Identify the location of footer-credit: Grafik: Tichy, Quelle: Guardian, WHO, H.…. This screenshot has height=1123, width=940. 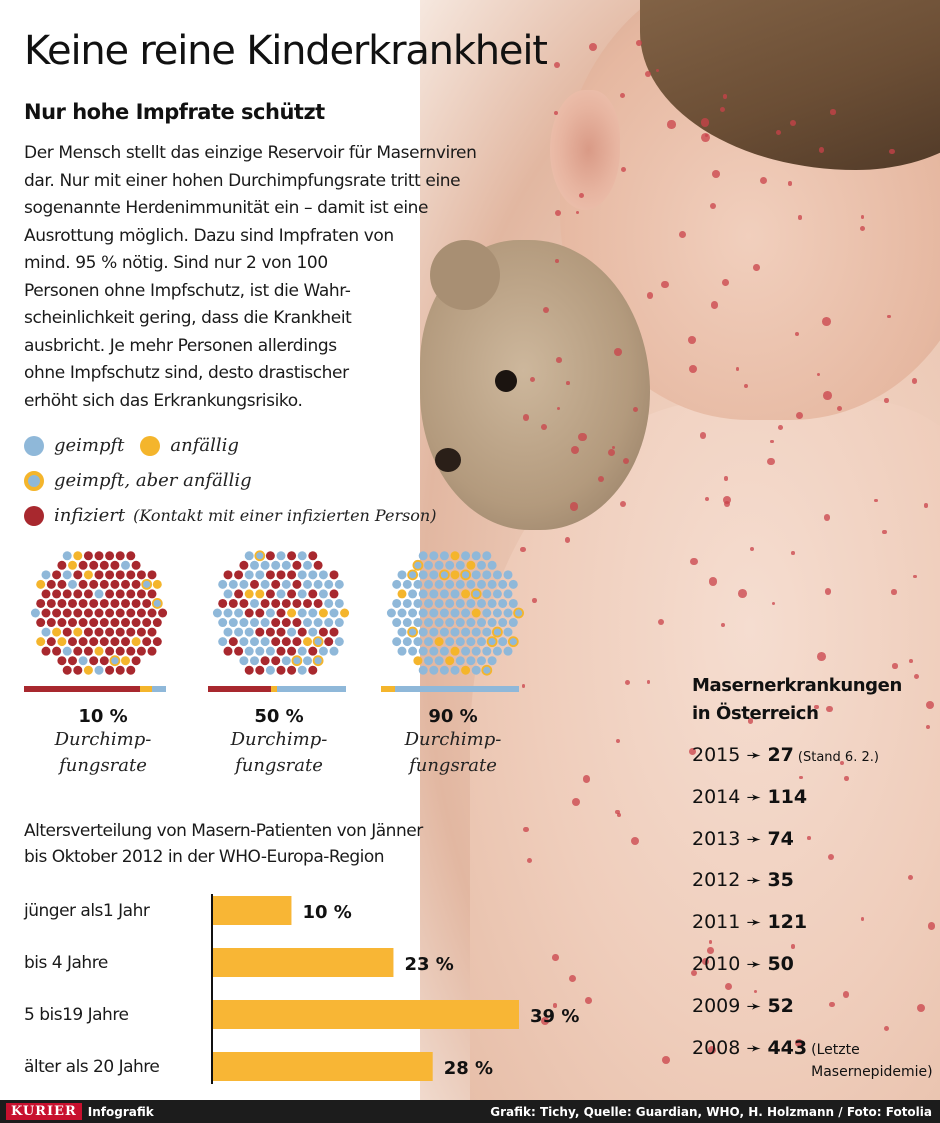
(711, 1111).